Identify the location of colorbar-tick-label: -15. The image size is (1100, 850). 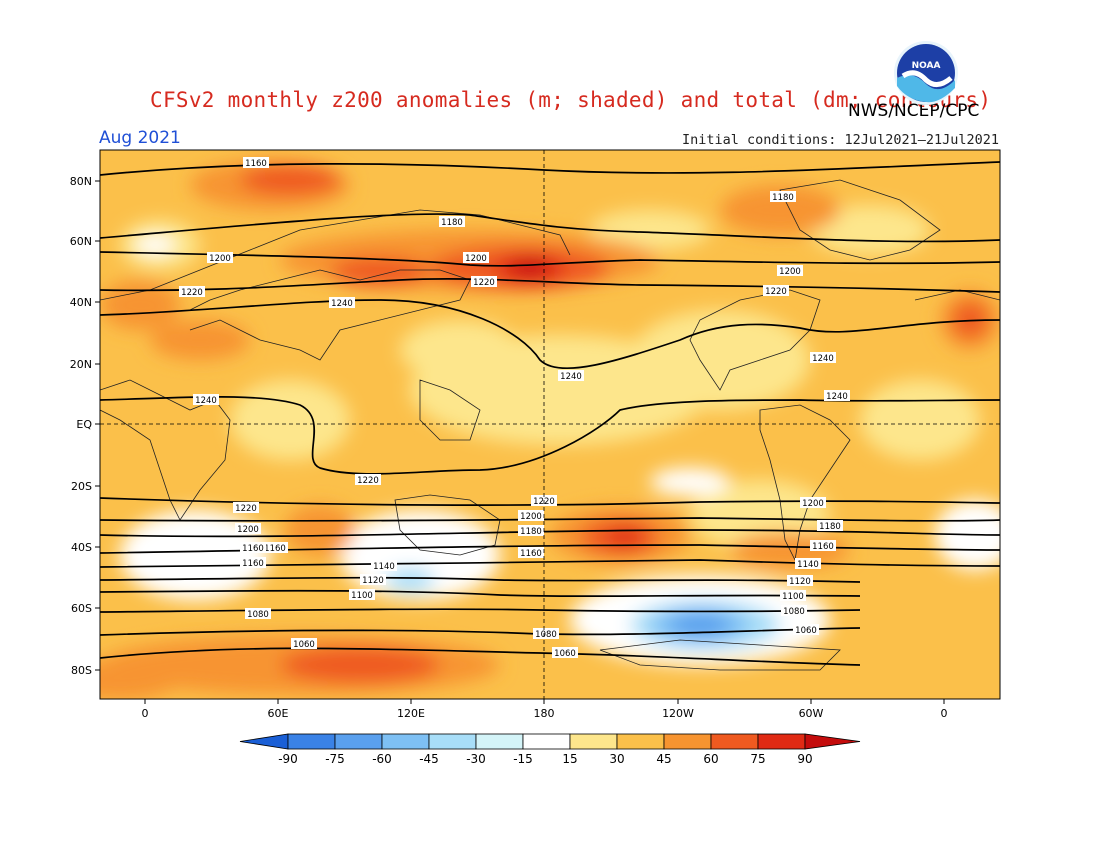
(523, 759).